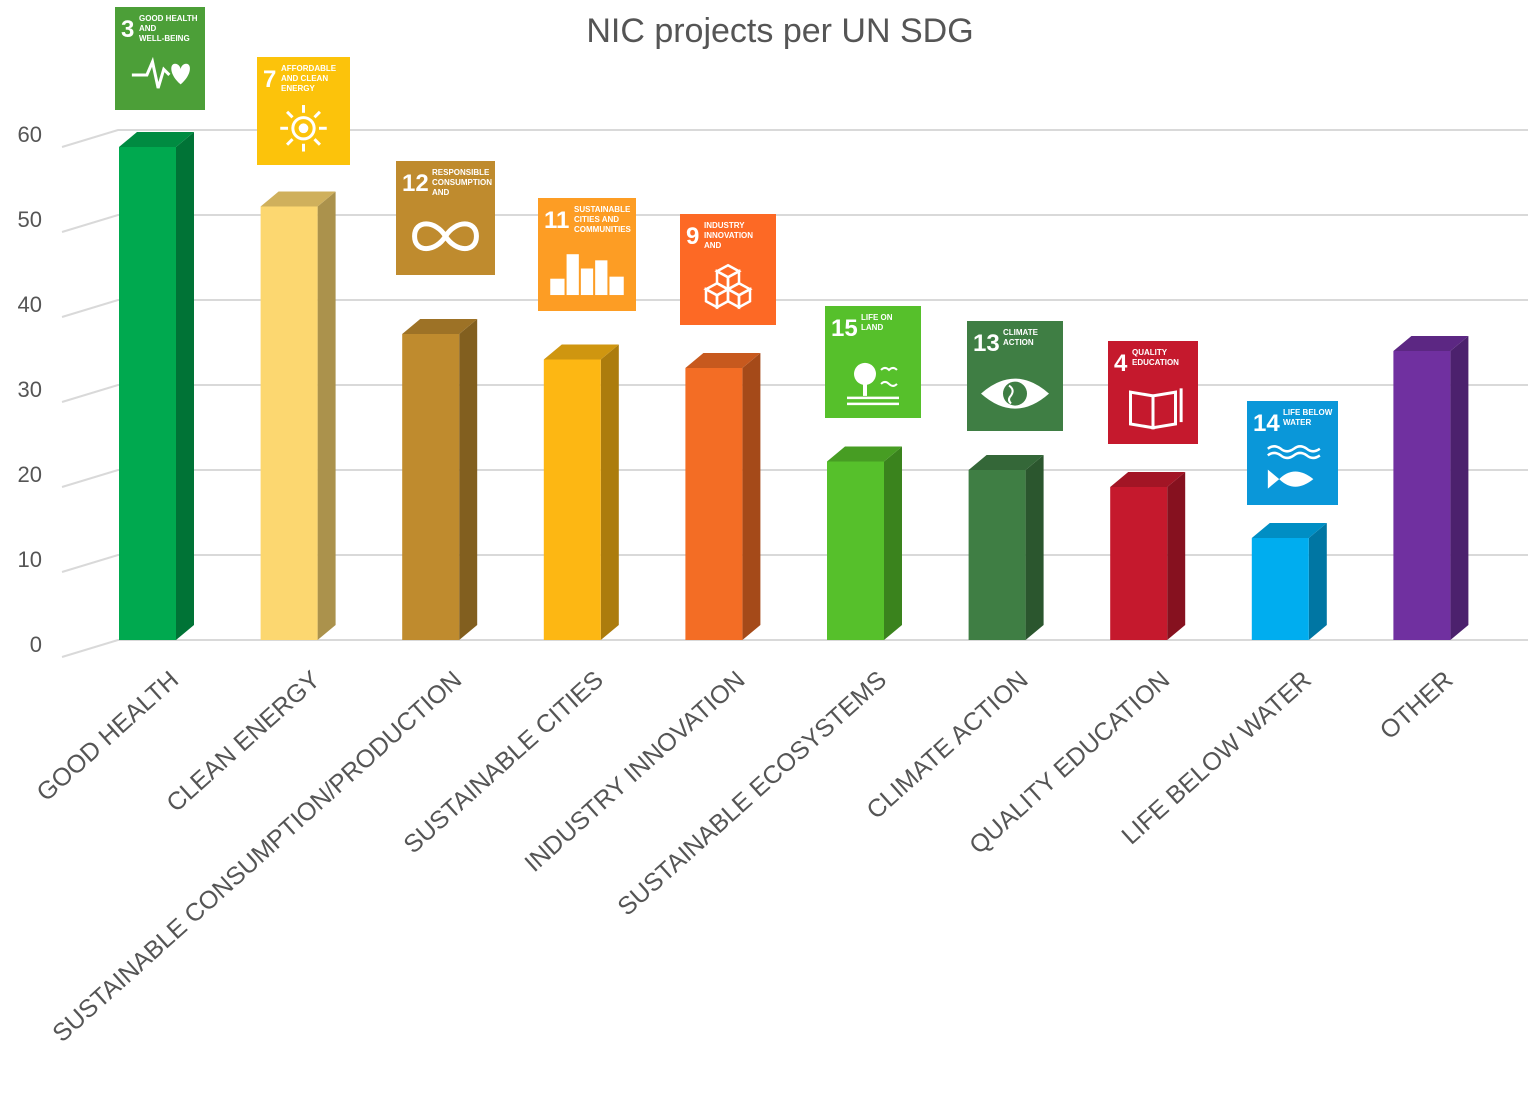 Image resolution: width=1531 pixels, height=1102 pixels. I want to click on tree-icon, so click(873, 384).